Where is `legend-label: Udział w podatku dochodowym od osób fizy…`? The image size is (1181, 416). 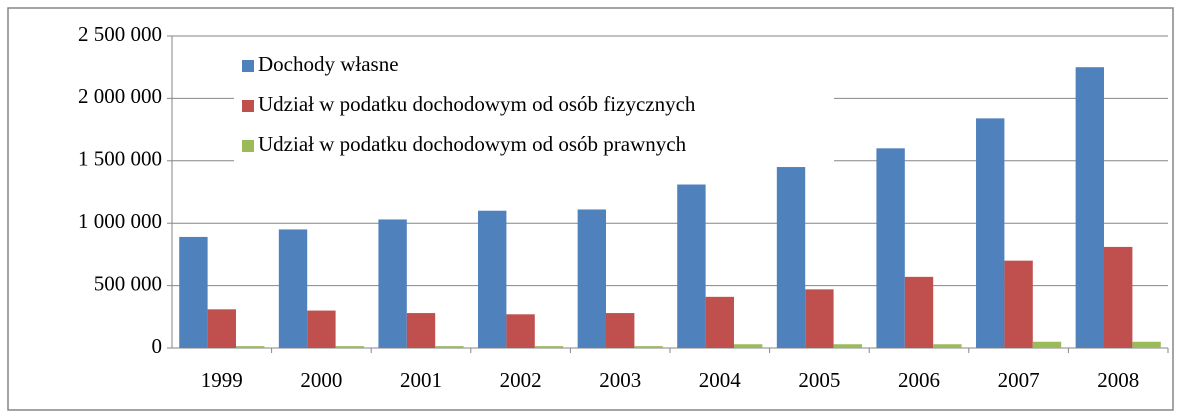 legend-label: Udział w podatku dochodowym od osób fizy… is located at coordinates (477, 104).